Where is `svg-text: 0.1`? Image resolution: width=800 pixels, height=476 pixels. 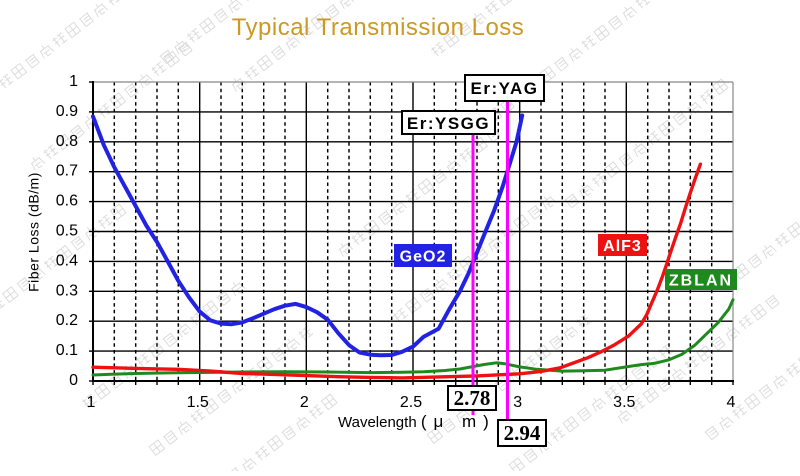 svg-text: 0.1 is located at coordinates (67, 350).